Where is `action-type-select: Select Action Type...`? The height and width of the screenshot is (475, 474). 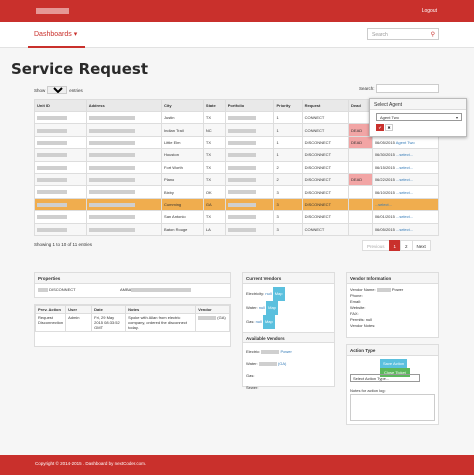 action-type-select: Select Action Type... is located at coordinates (385, 378).